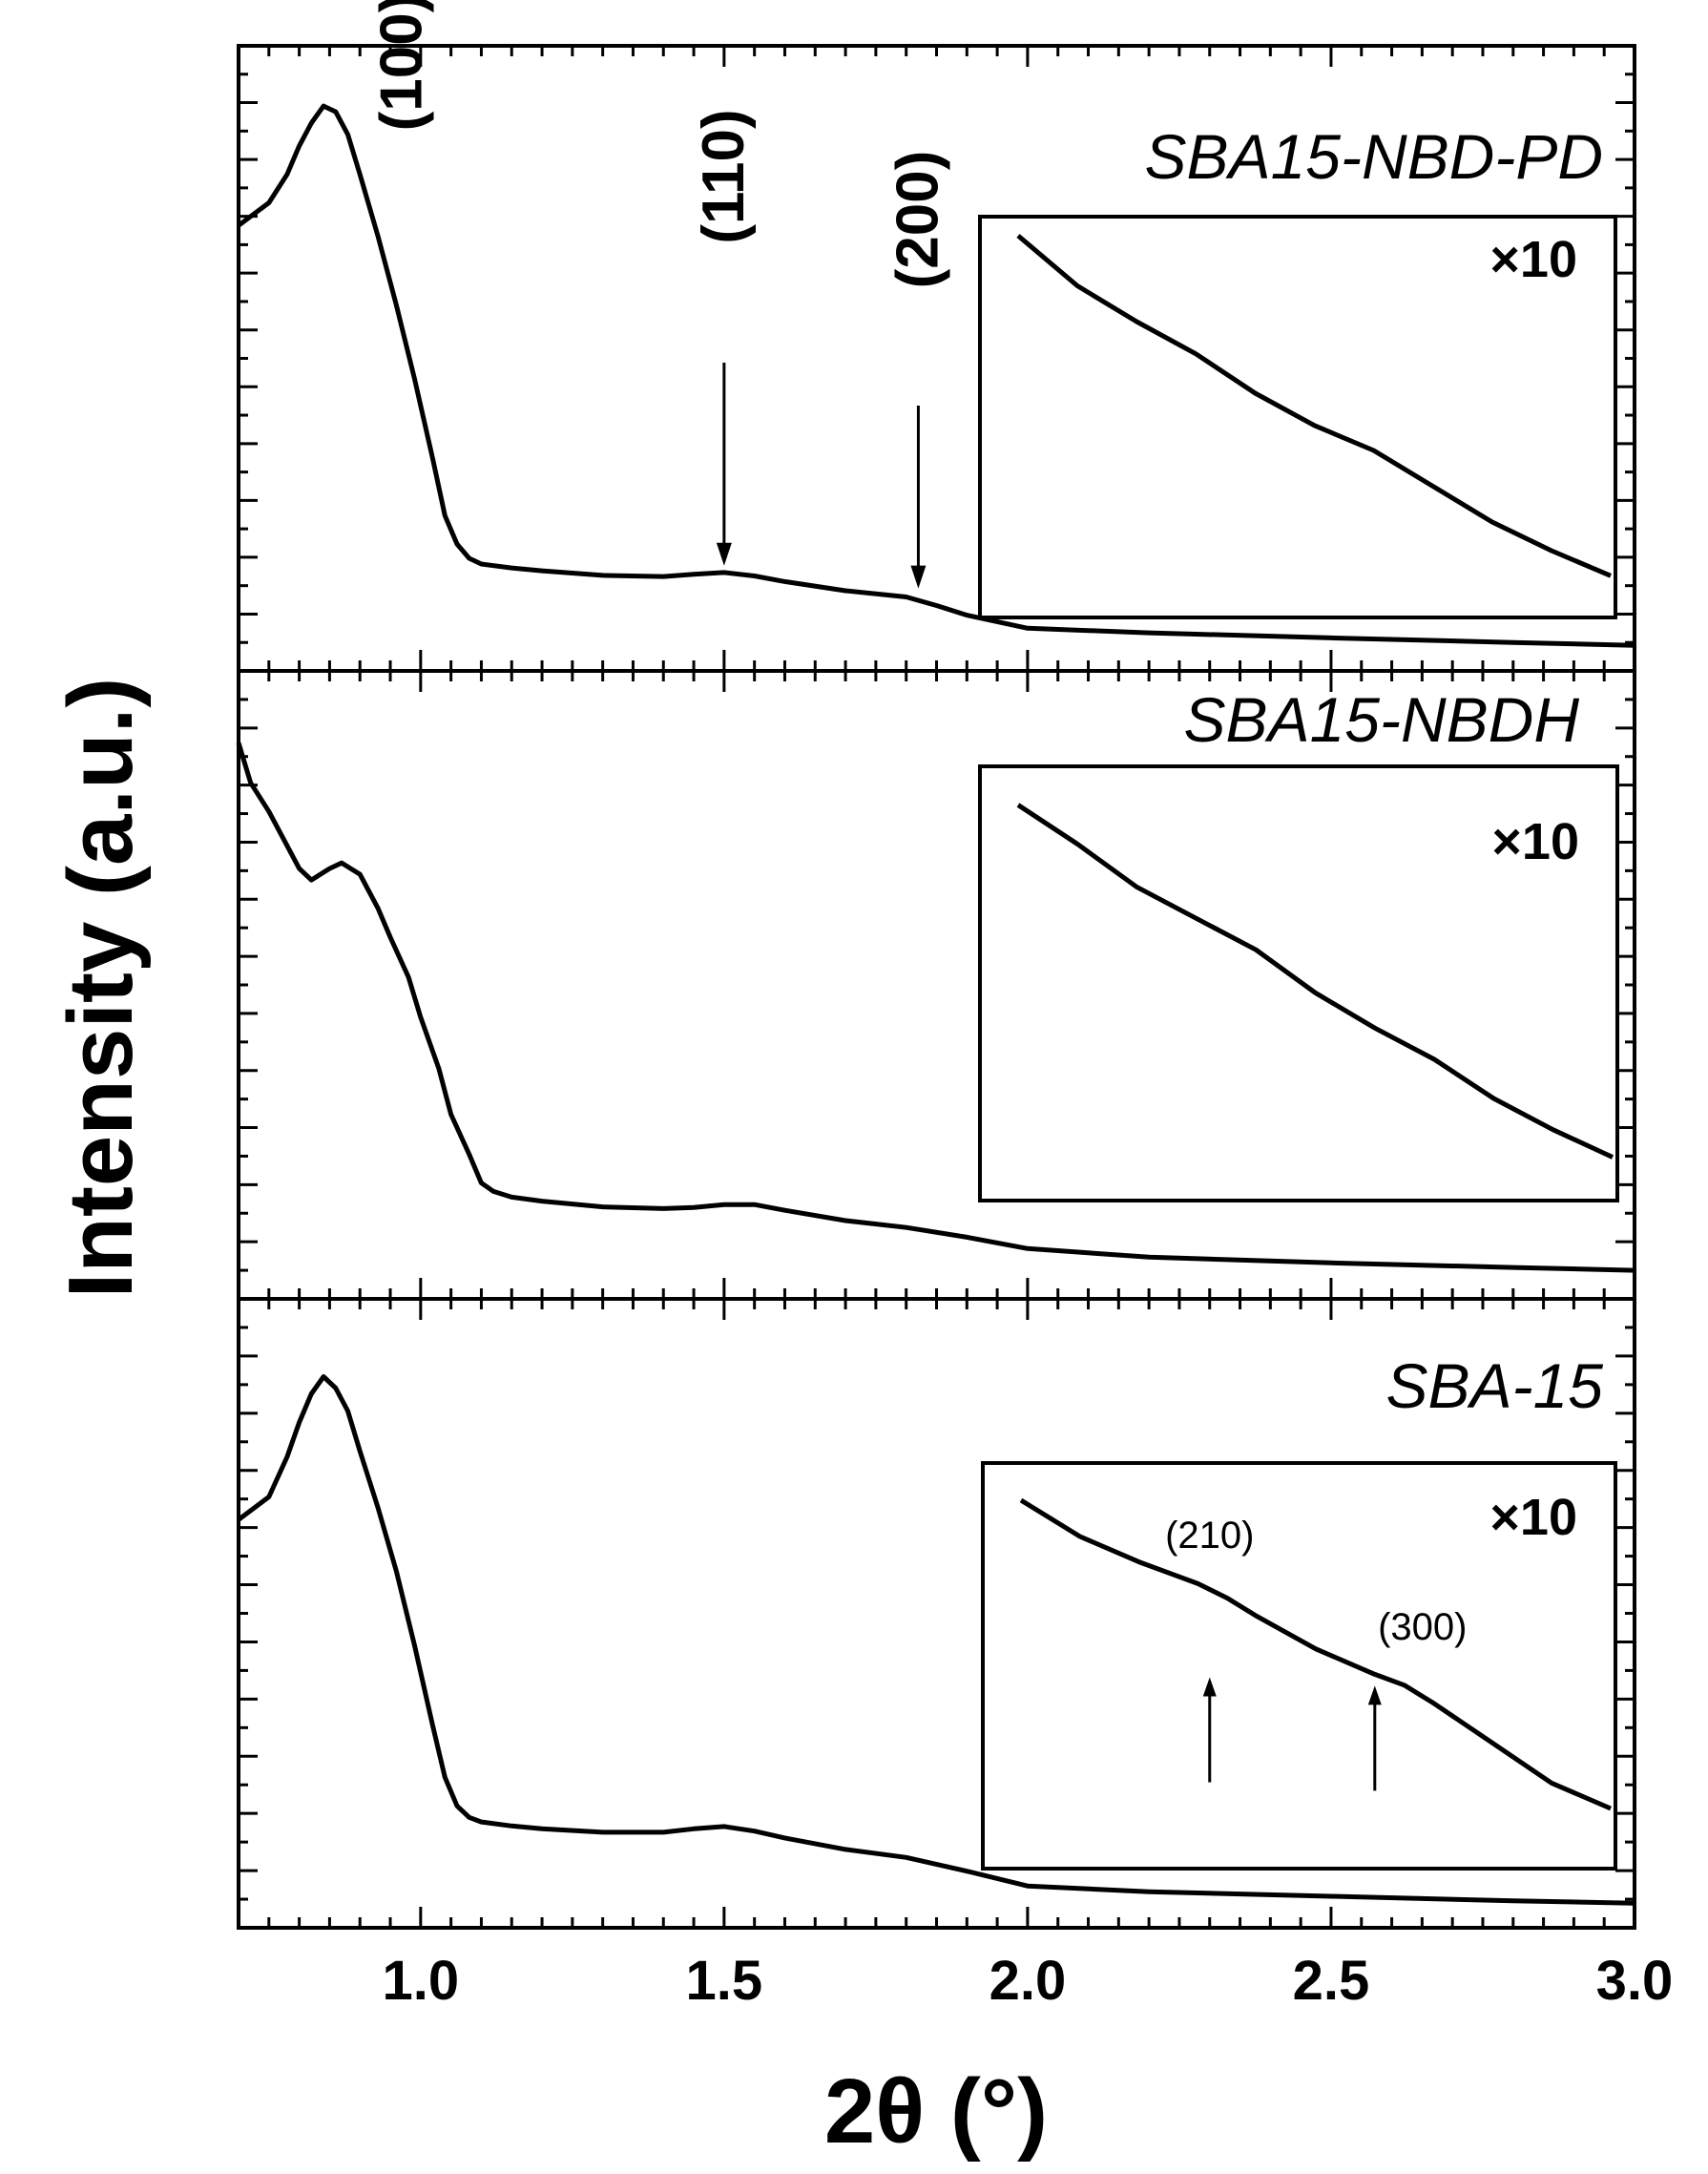 The width and height of the screenshot is (1708, 2174). I want to click on inset-miller-label: (300), so click(1422, 1627).